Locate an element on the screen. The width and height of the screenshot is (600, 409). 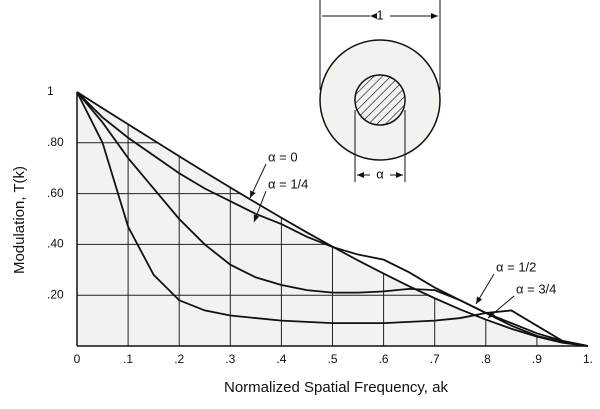
inset-label: α is located at coordinates (380, 173).